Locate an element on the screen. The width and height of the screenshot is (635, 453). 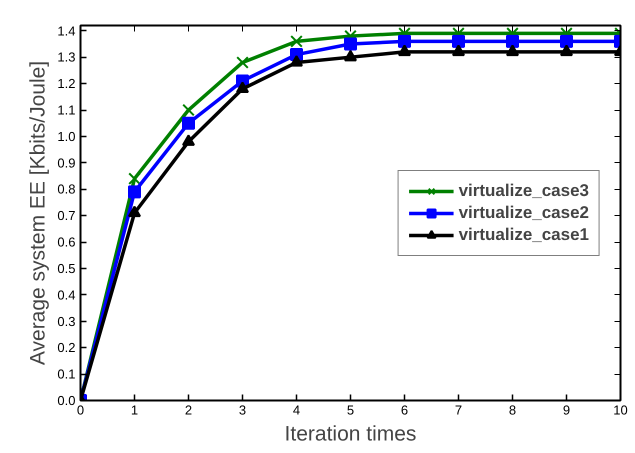
y-tick-label: 1.2 is located at coordinates (66, 84).